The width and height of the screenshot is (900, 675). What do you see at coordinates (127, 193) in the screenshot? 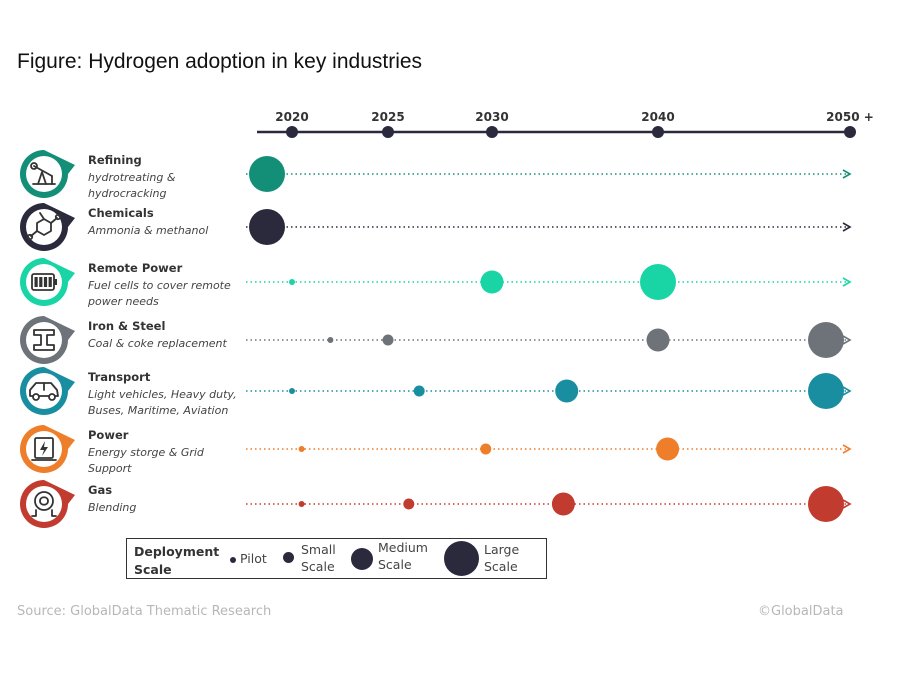
I see `industry-desc: hydrocracking` at bounding box center [127, 193].